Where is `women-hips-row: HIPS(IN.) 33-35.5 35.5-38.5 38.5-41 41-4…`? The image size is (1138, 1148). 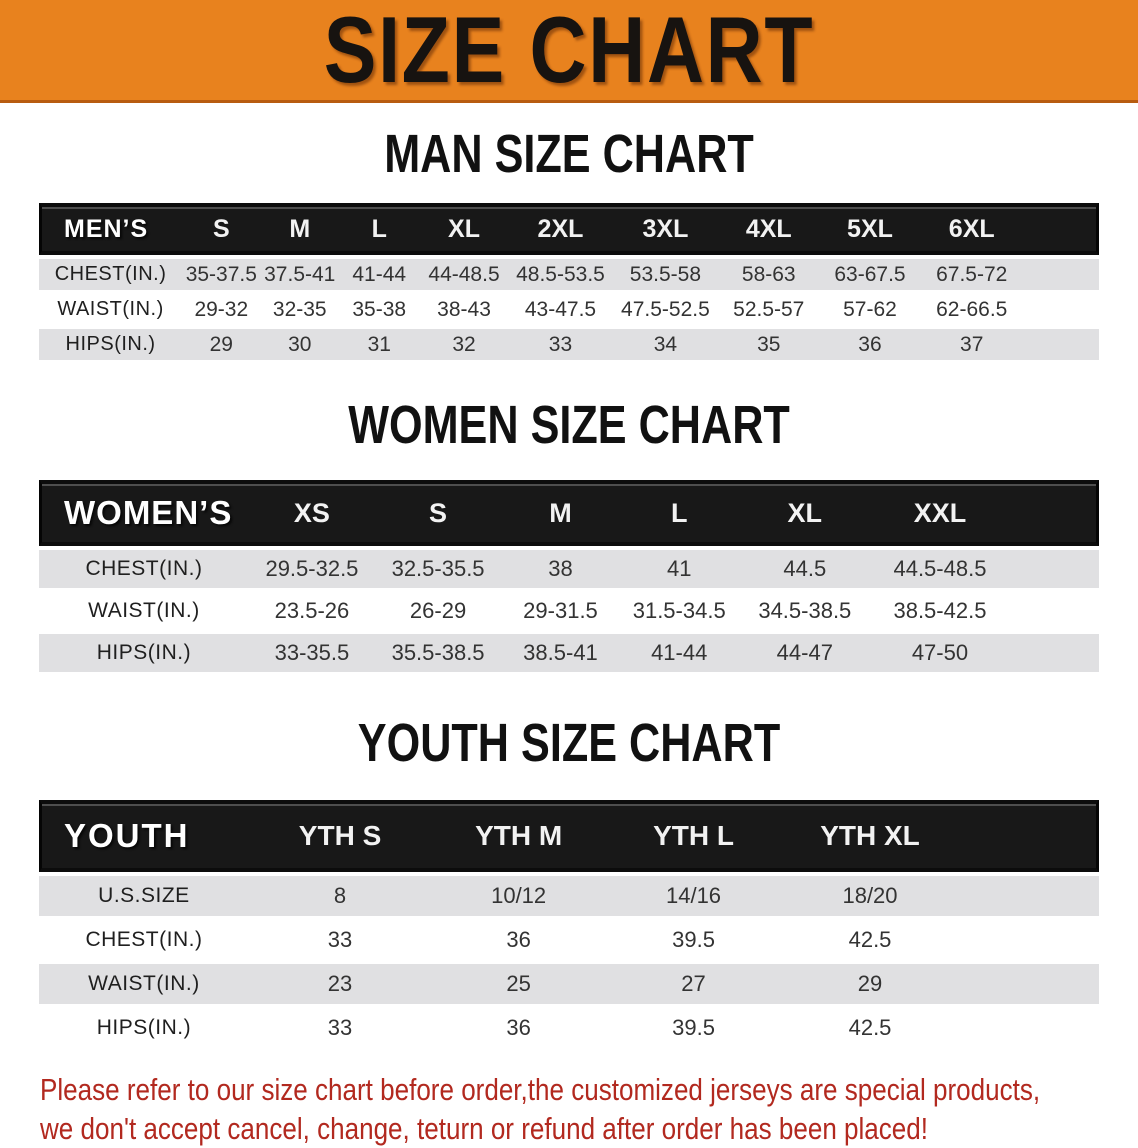
women-hips-row: HIPS(IN.) 33-35.5 35.5-38.5 38.5-41 41-4… is located at coordinates (569, 653).